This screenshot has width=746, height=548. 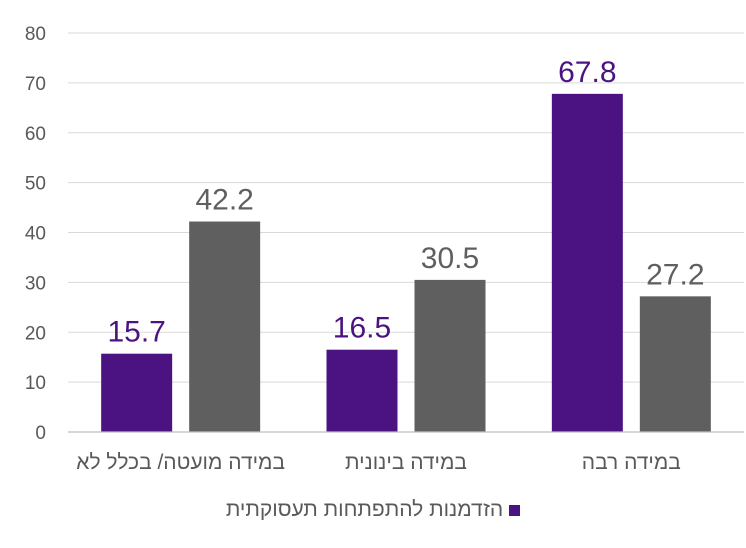 What do you see at coordinates (35, 383) in the screenshot?
I see `y-tick-label: 10` at bounding box center [35, 383].